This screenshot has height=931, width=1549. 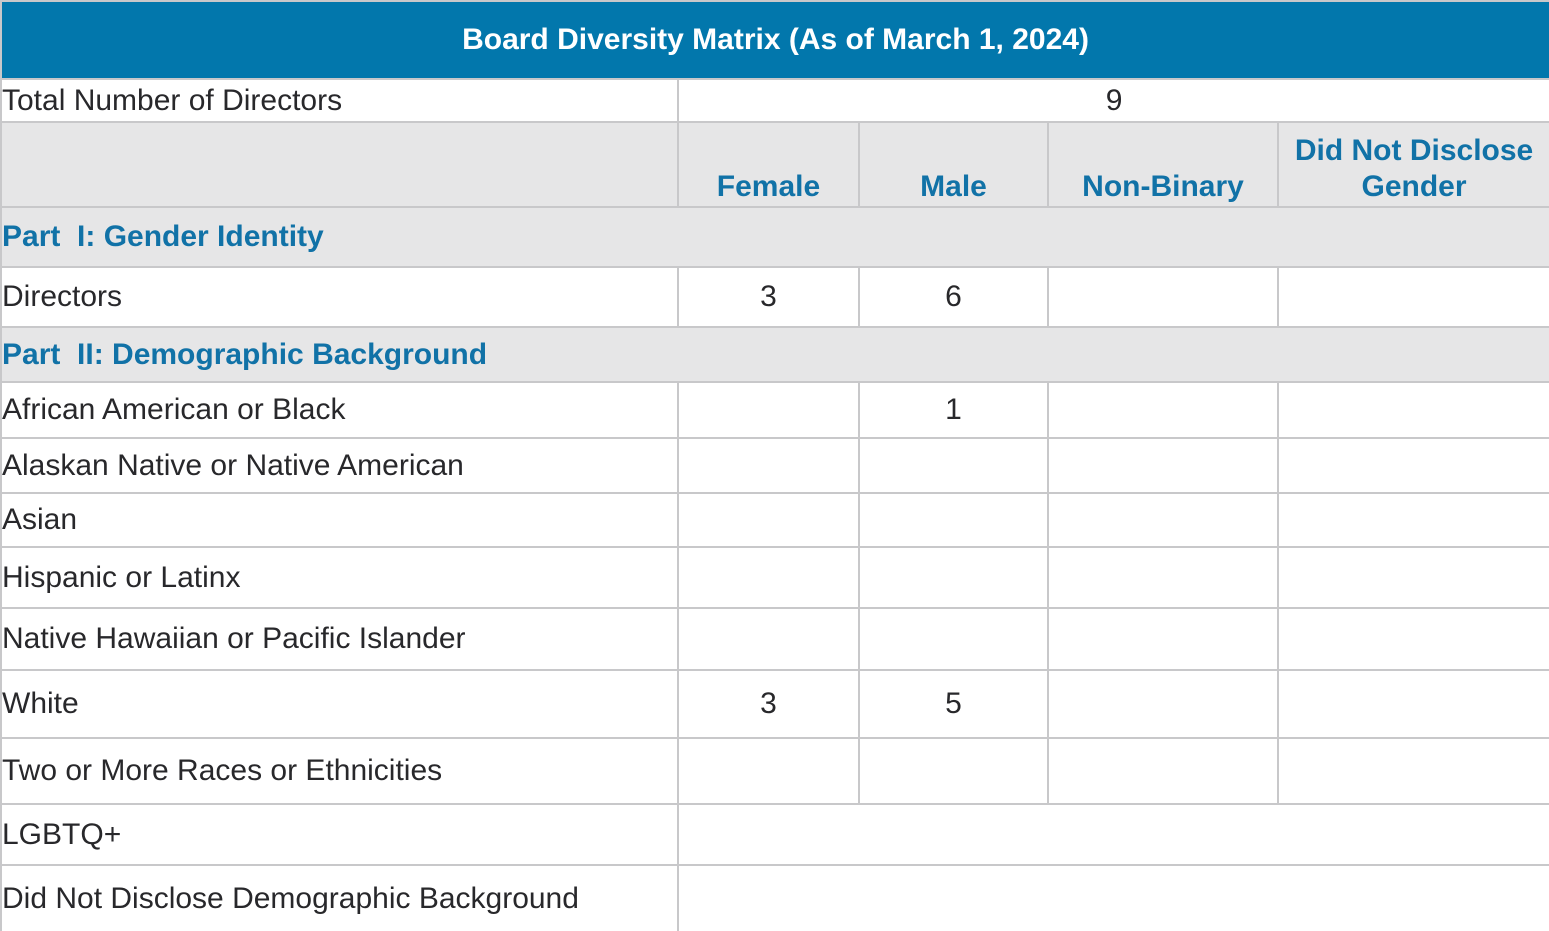 I want to click on table-row: Hispanic or Latinx, so click(x=774, y=577).